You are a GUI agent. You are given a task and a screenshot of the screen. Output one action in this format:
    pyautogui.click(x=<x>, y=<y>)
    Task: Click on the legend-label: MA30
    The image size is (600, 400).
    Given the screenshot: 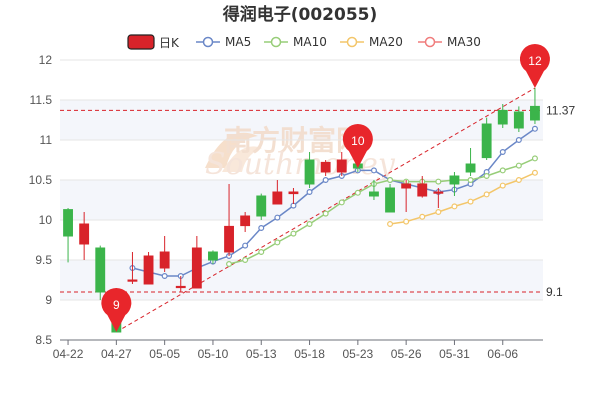 What is the action you would take?
    pyautogui.click(x=464, y=42)
    